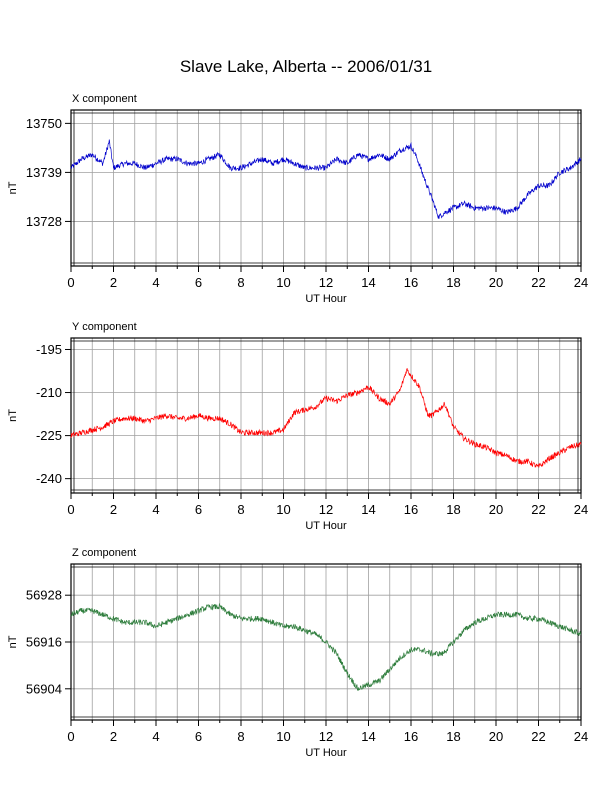  Describe the element at coordinates (49, 392) in the screenshot. I see `y-tick-label: -210` at that location.